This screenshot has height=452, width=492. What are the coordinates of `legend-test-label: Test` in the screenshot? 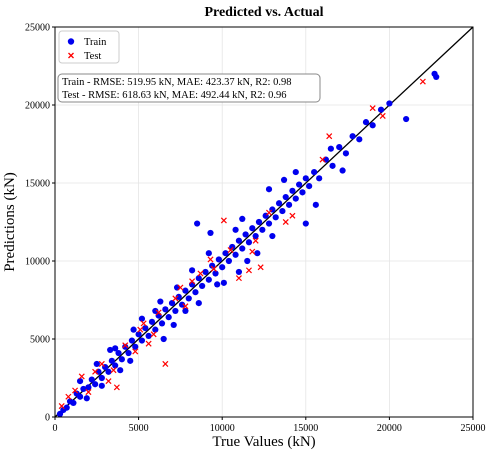 It's located at (92, 56).